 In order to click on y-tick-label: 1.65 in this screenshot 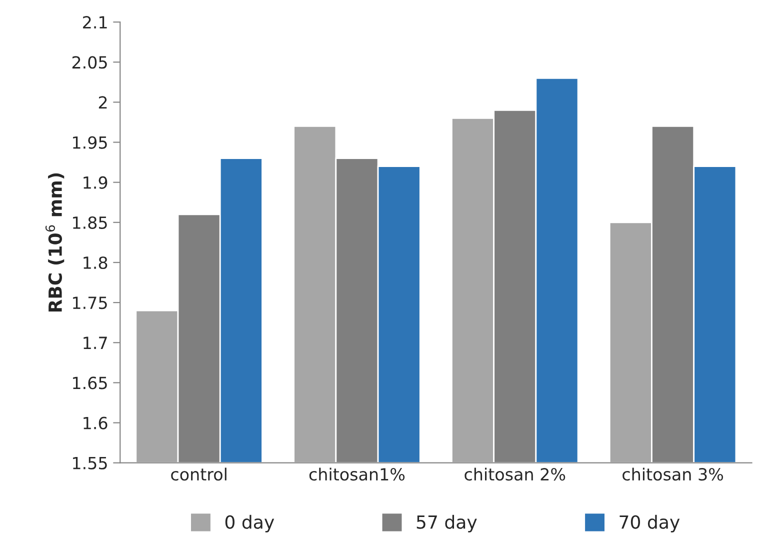, I will do `click(90, 383)`.